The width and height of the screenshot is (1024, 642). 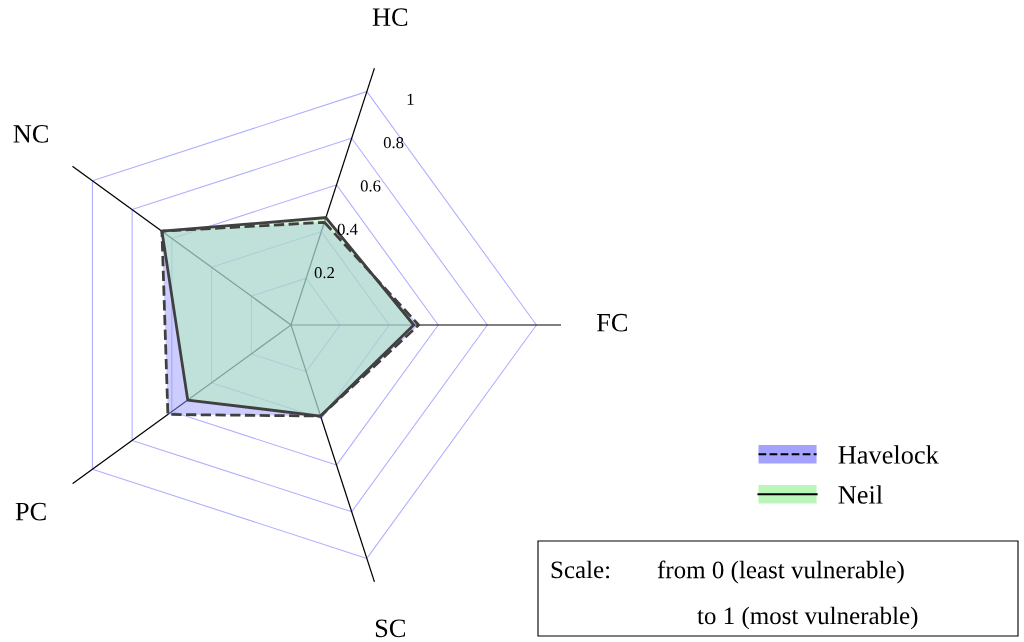 I want to click on y-tick-label: 0.6, so click(x=370, y=186).